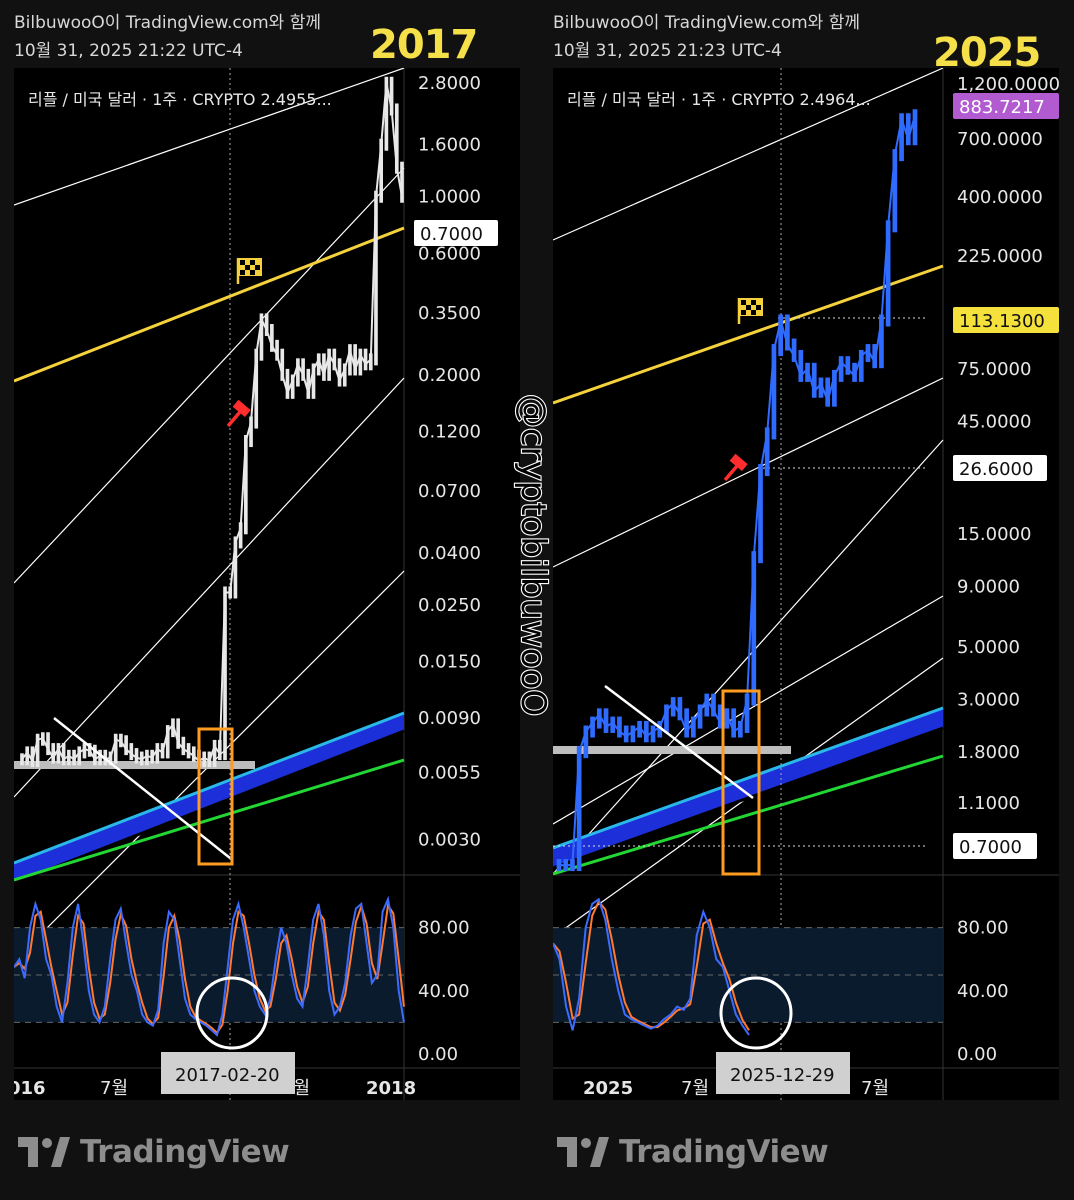 The image size is (1074, 1200). I want to click on left-attribution-date: 10월 31, 2025 21:22 UTC-4, so click(128, 51).